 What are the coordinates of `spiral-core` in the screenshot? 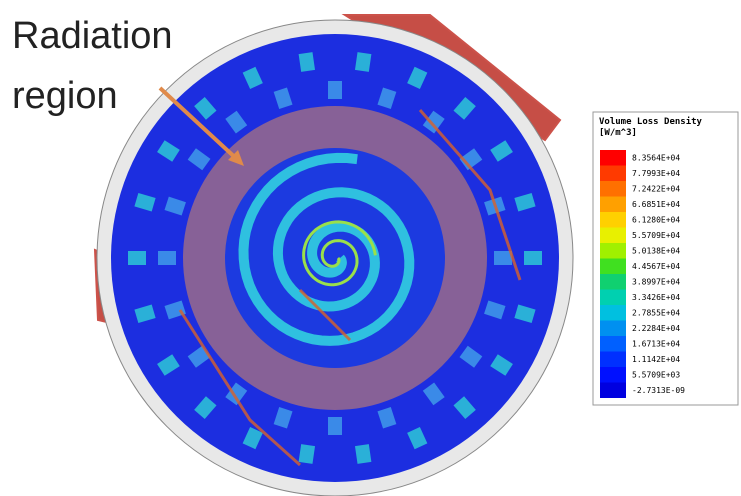 It's located at (339, 253).